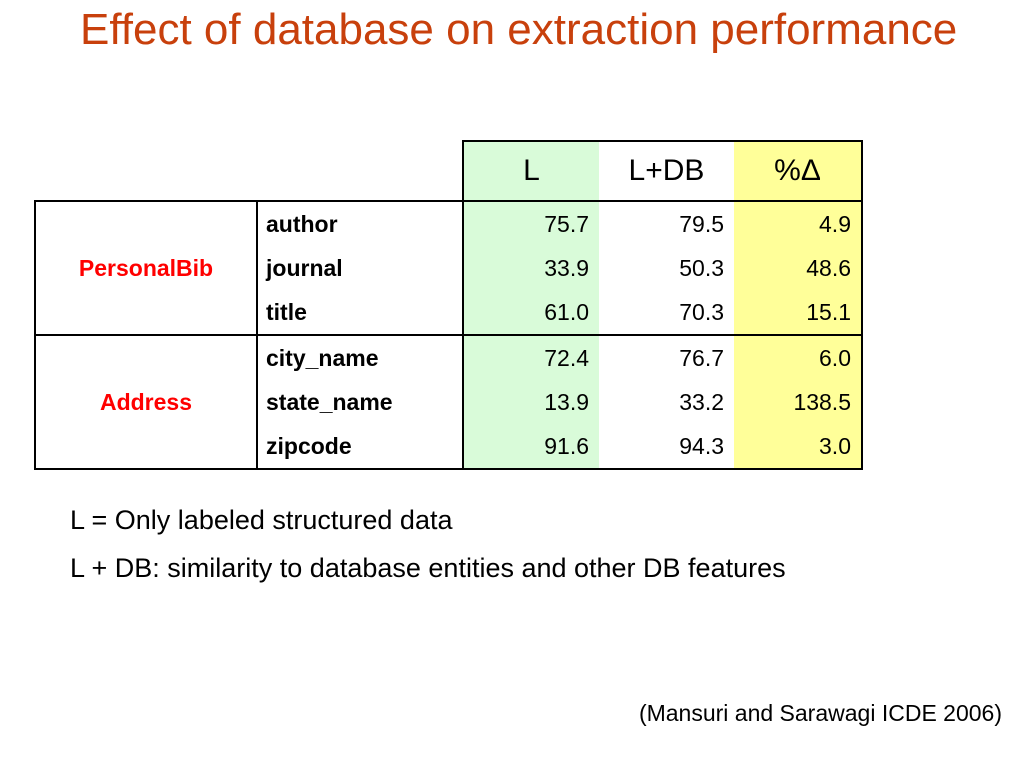 This screenshot has width=1024, height=768. I want to click on table-header-row: L L+DB %Δ, so click(449, 170).